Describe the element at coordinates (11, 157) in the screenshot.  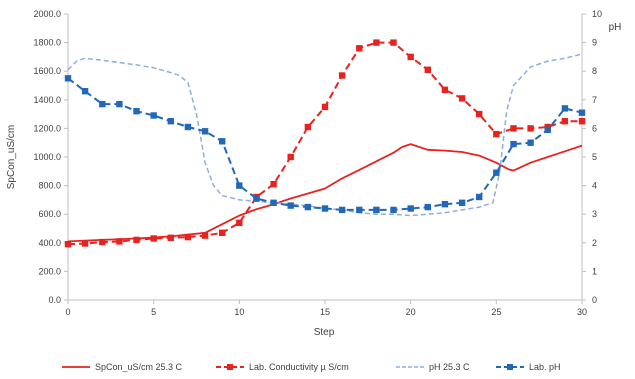
I see `y-axis-title: SpCon_uS/cm` at that location.